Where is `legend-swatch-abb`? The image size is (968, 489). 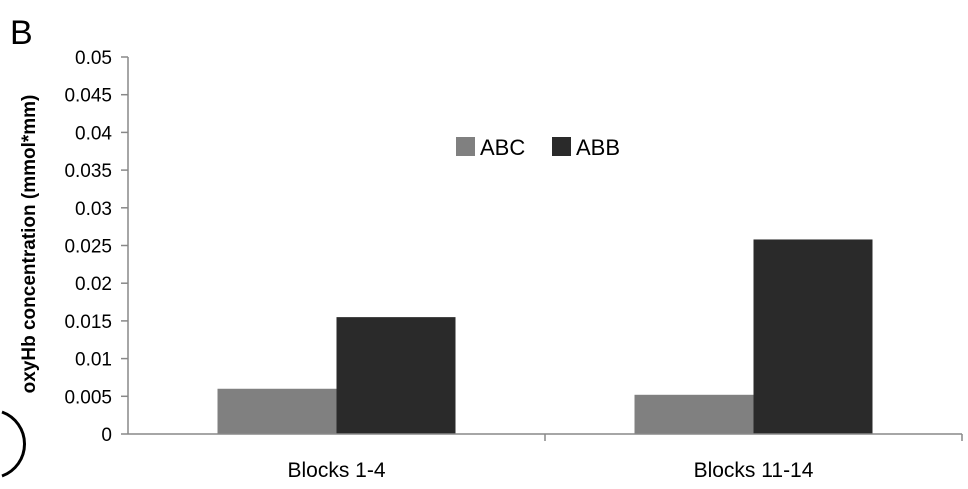 legend-swatch-abb is located at coordinates (561, 146).